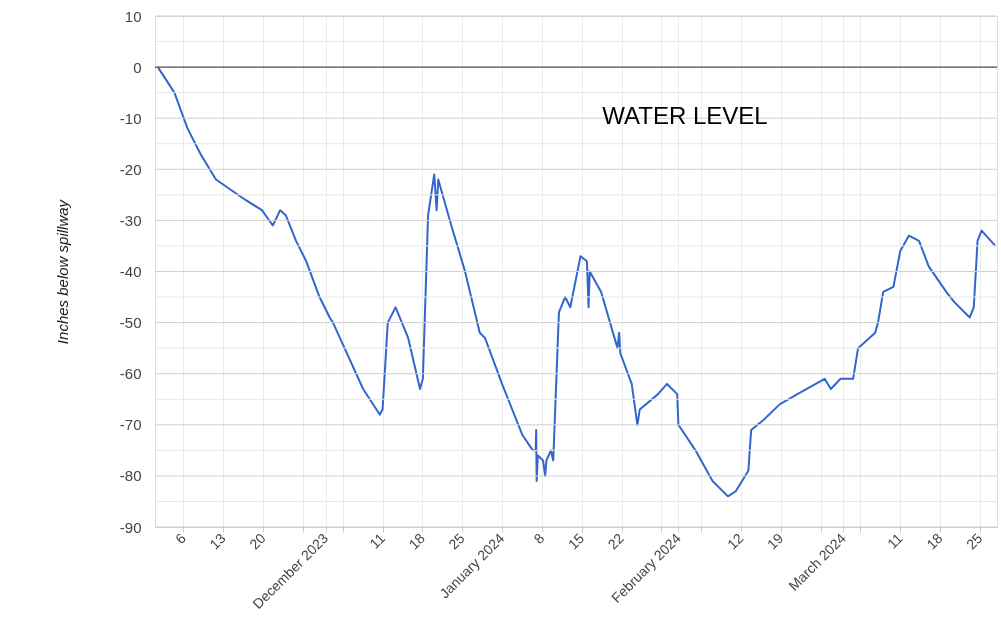 Image resolution: width=1001 pixels, height=636 pixels. I want to click on x-tick-label: 22, so click(616, 541).